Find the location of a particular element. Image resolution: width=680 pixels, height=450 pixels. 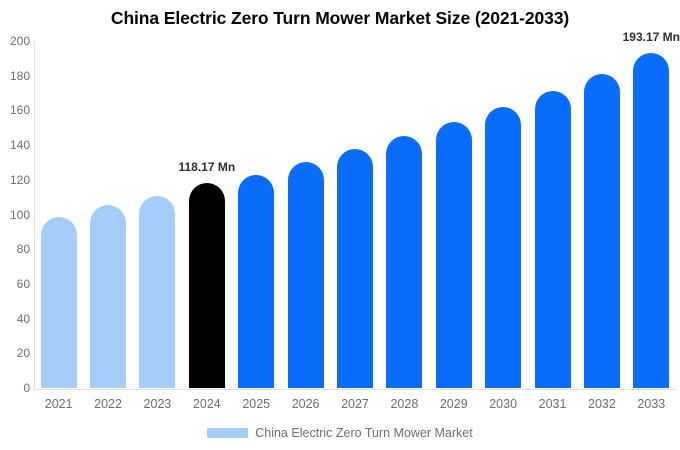

y-tick-label-120: 120 is located at coordinates (19, 179).